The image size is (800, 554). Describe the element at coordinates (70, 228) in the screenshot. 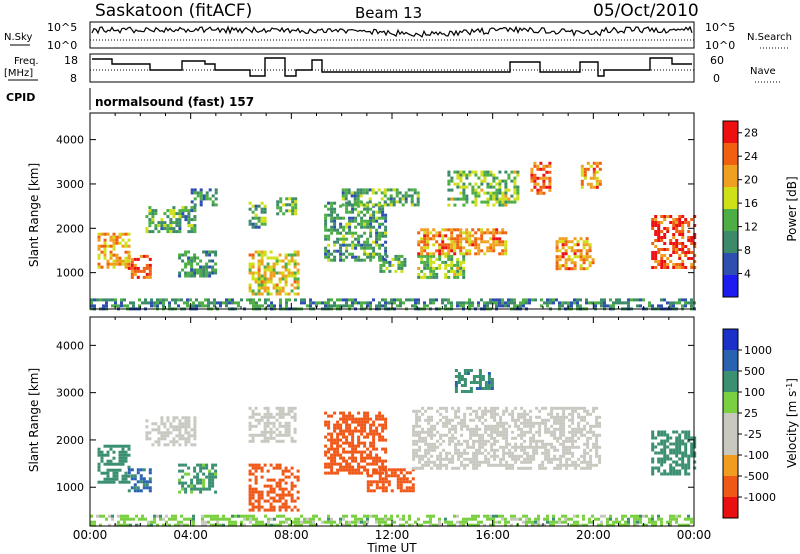

I see `y-tick-label: 2000` at that location.